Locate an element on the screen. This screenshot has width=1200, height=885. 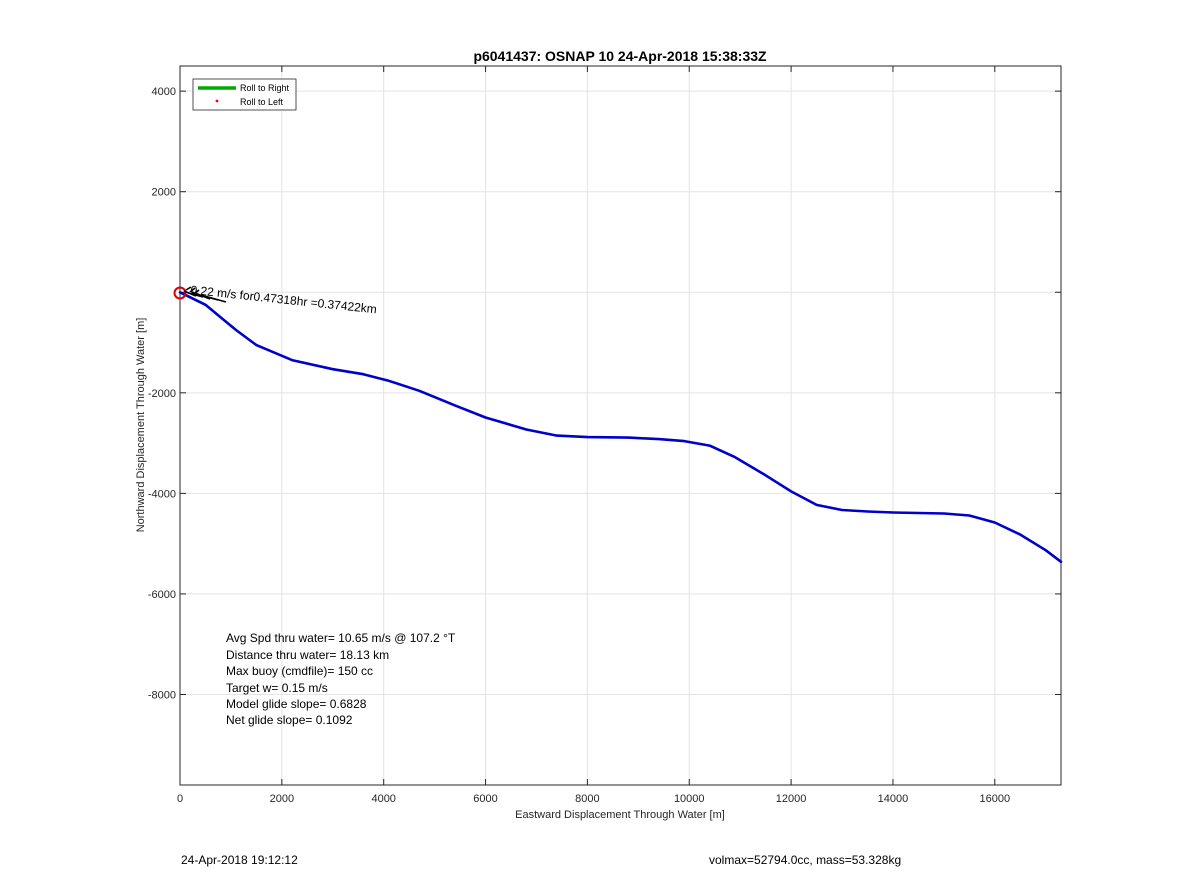
y-axis-label: Northward Displacement Through Water [m] is located at coordinates (141, 425).